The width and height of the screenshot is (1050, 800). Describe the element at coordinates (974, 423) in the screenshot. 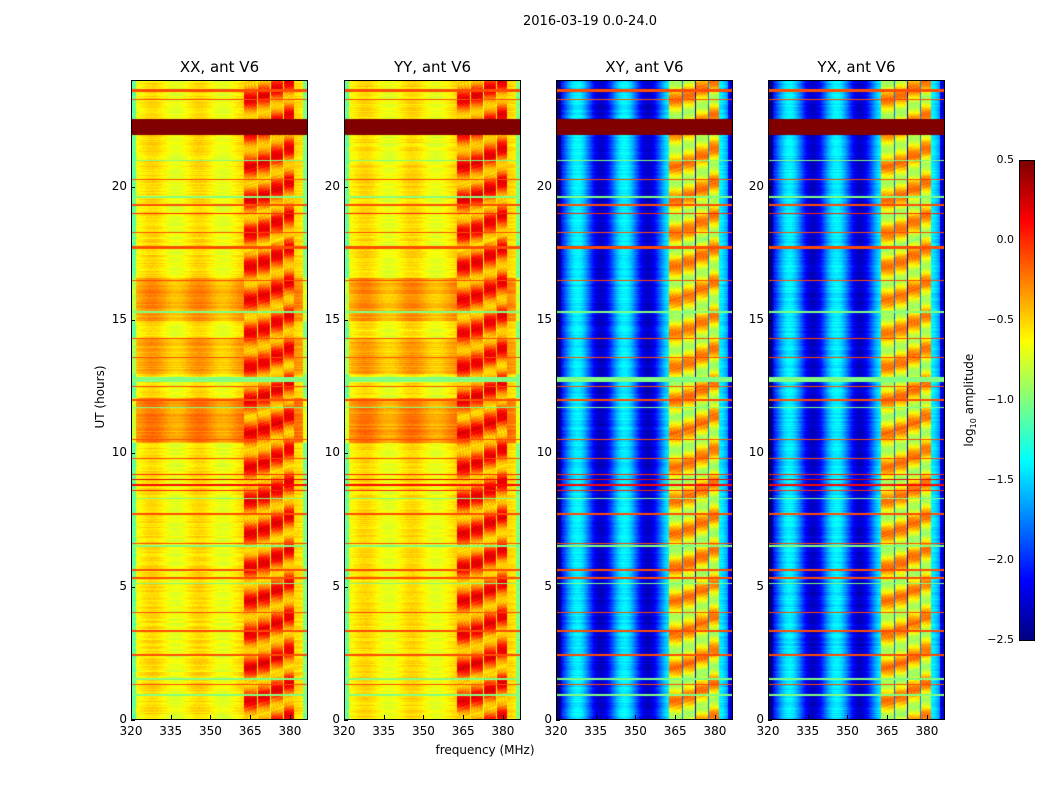

I see `colorbar-label-sub: 10` at that location.